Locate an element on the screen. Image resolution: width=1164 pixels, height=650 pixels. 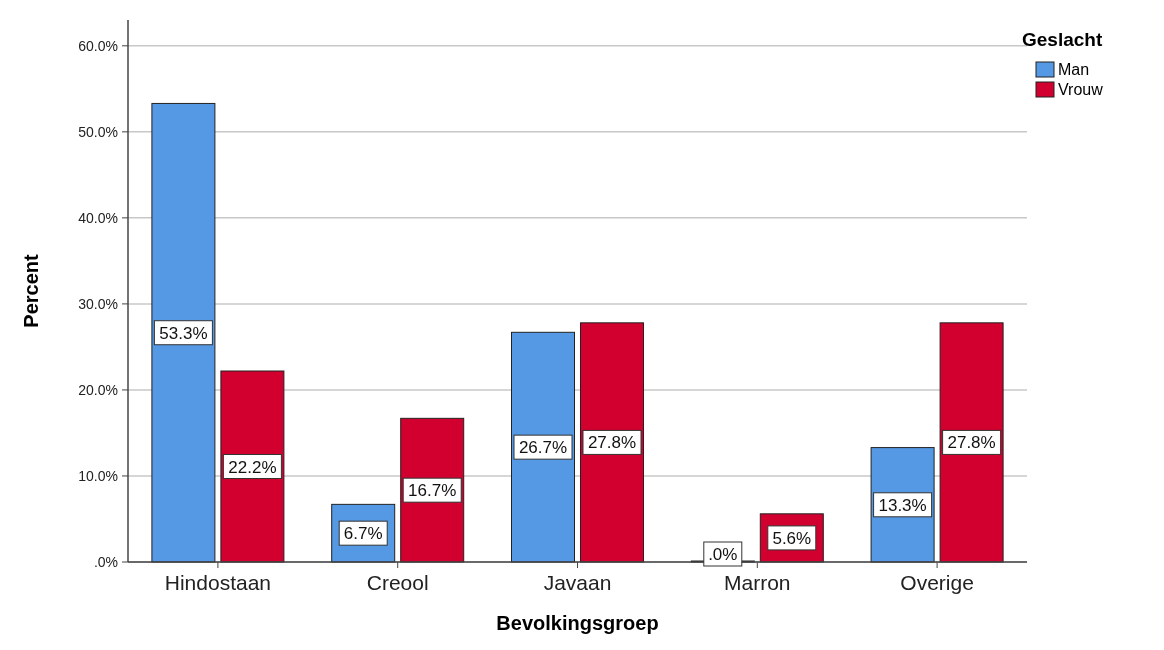
data-label: .0% is located at coordinates (723, 554).